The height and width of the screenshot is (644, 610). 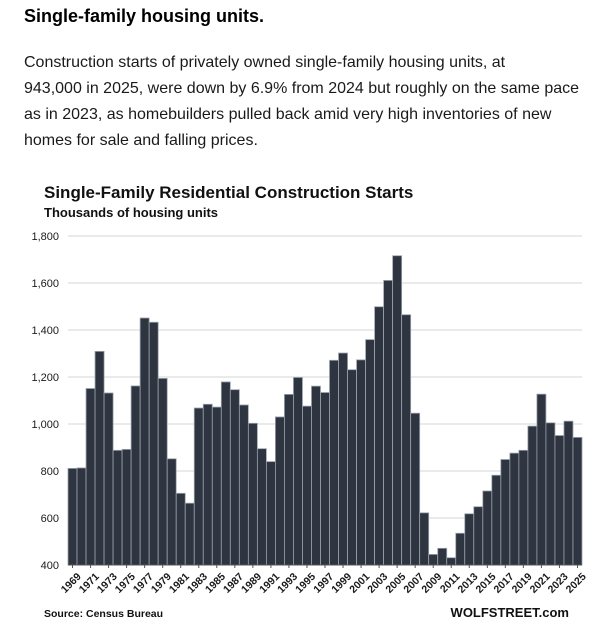 I want to click on bar-2014, so click(x=478, y=536).